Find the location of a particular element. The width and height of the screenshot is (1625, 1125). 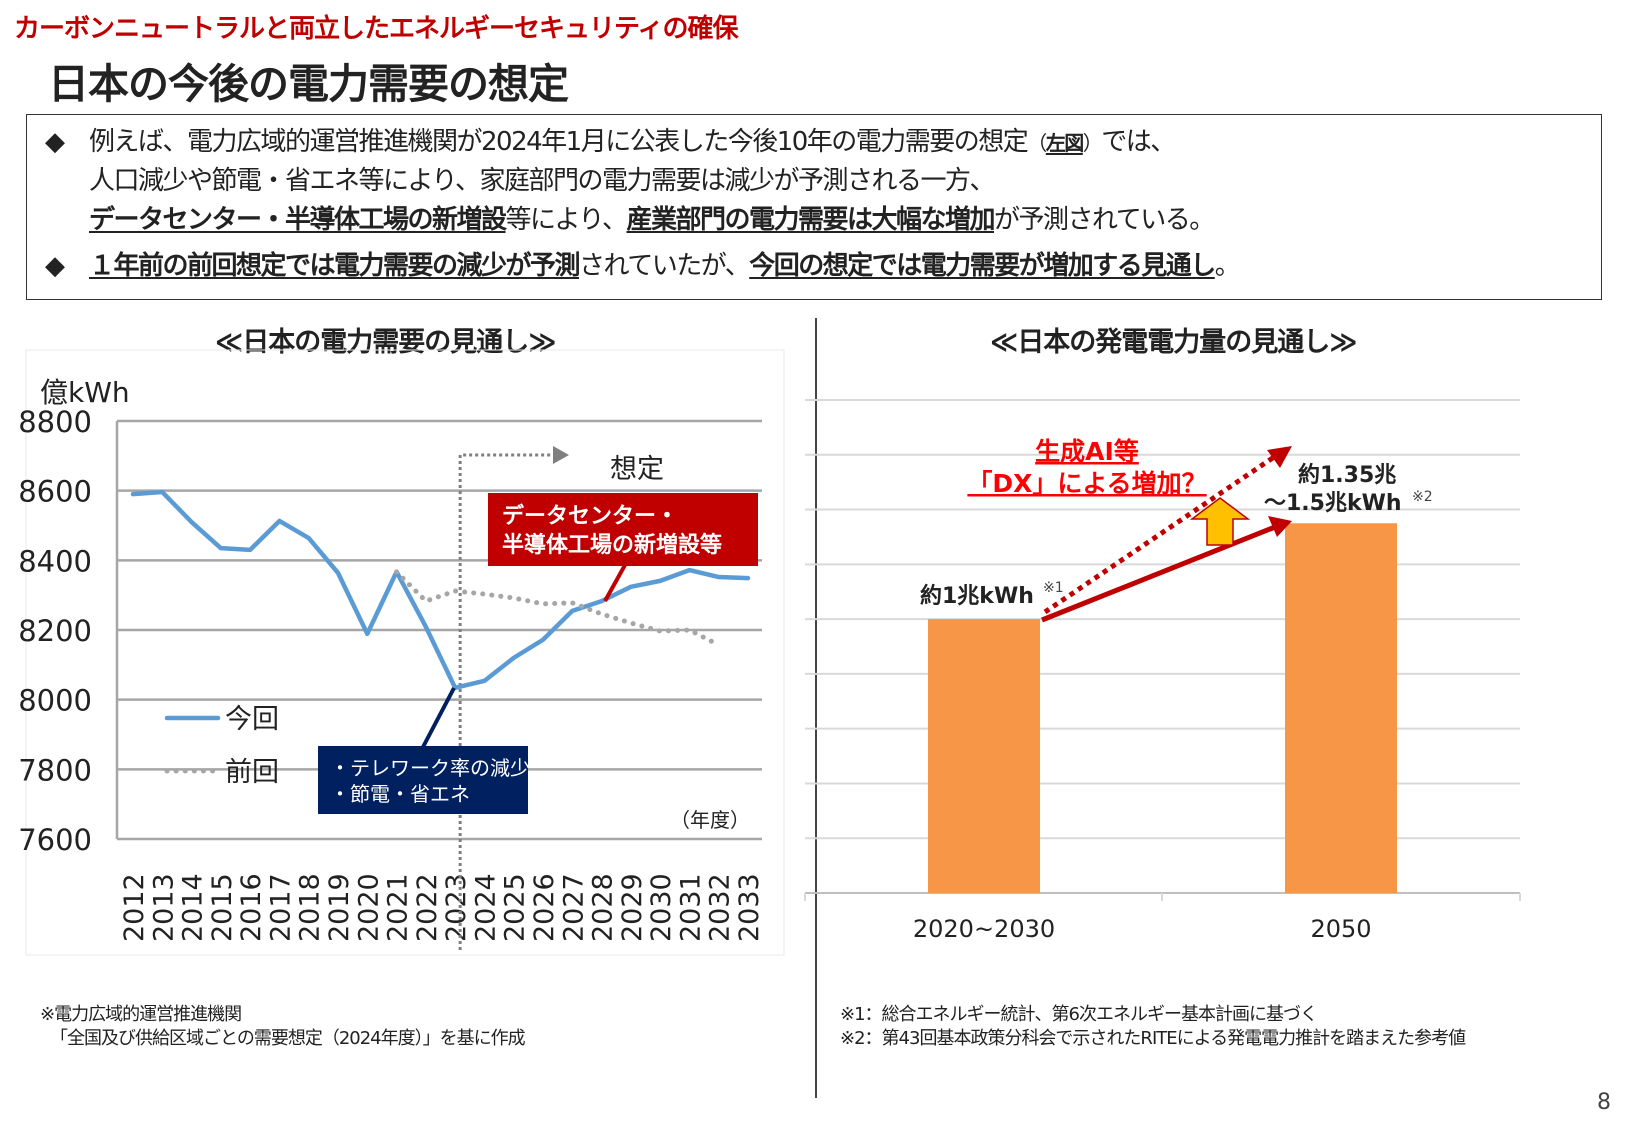

right-note-2: ※2：第43回基本政策分科会で示されたRITEによる発電電力推計を踏まえた参考値 is located at coordinates (1153, 1038).